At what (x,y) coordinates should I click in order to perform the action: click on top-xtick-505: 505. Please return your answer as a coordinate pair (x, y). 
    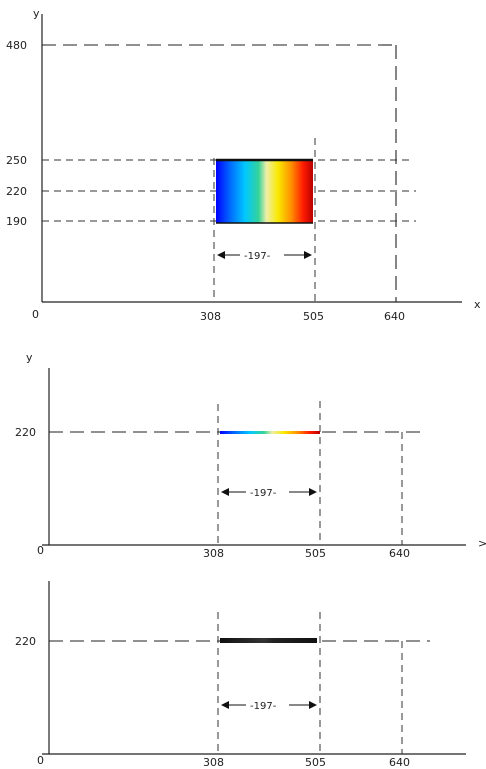
    Looking at the image, I should click on (313, 316).